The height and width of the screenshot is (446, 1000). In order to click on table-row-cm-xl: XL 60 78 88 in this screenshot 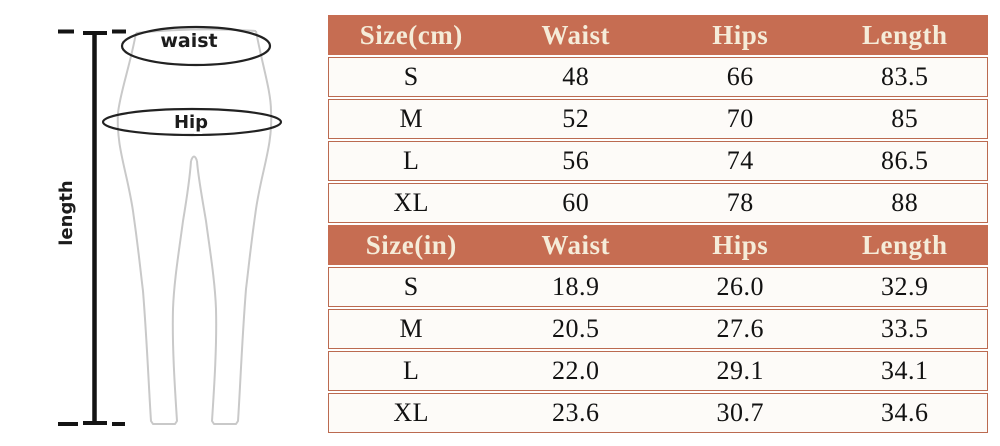, I will do `click(658, 203)`.